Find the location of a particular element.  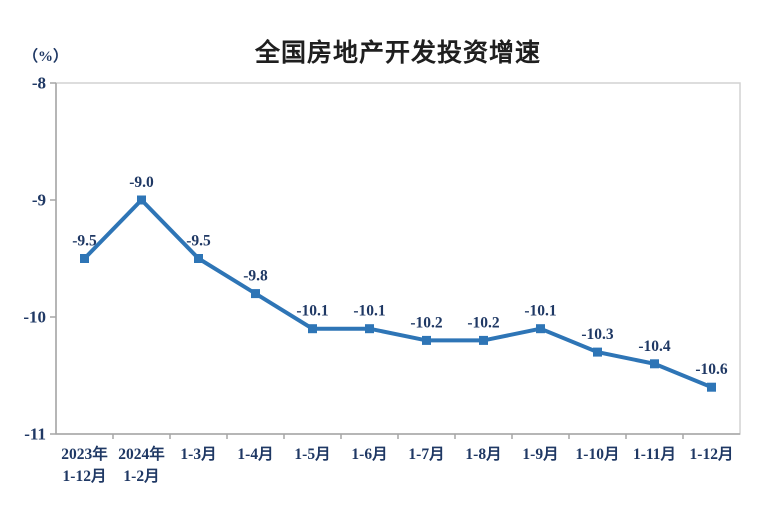

x-axis-category-label: 1-3月 is located at coordinates (198, 454).